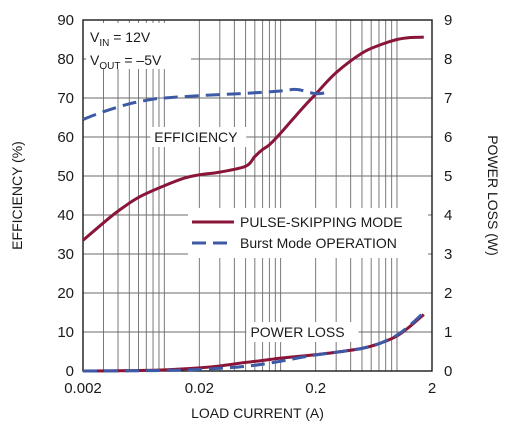  What do you see at coordinates (205, 104) in the screenshot?
I see `efficiency-burst-mode-line` at bounding box center [205, 104].